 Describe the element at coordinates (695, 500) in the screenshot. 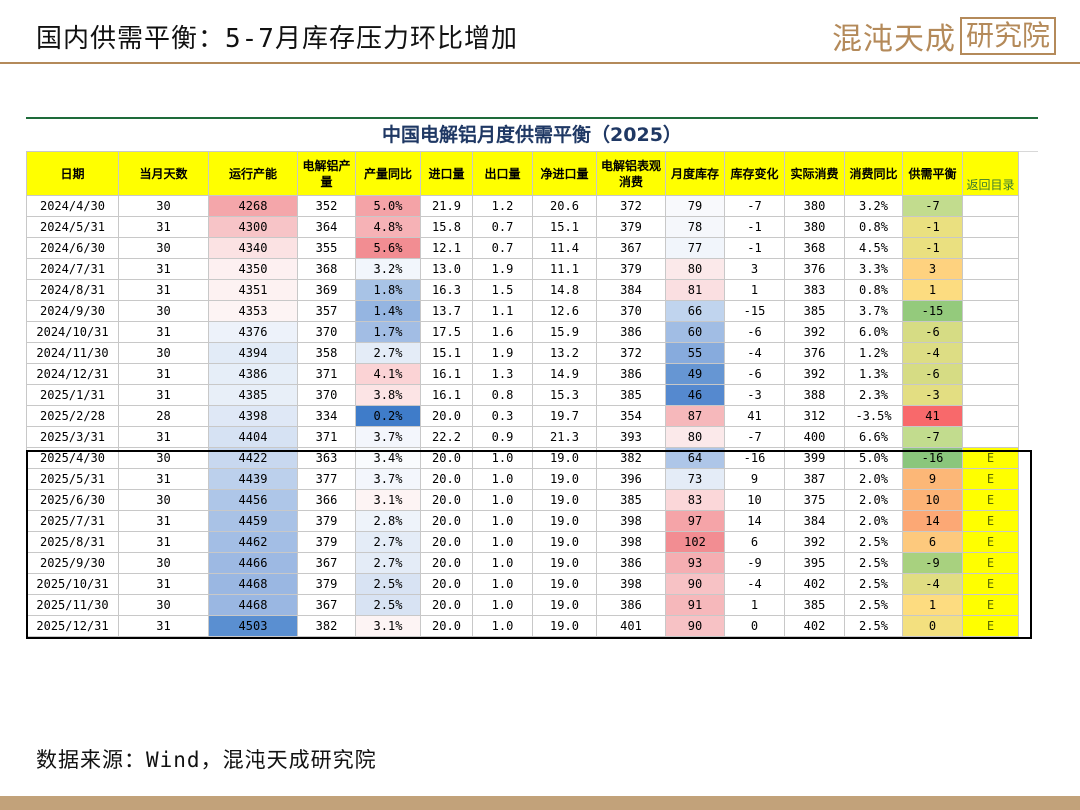

I see `table-cell: 83` at that location.